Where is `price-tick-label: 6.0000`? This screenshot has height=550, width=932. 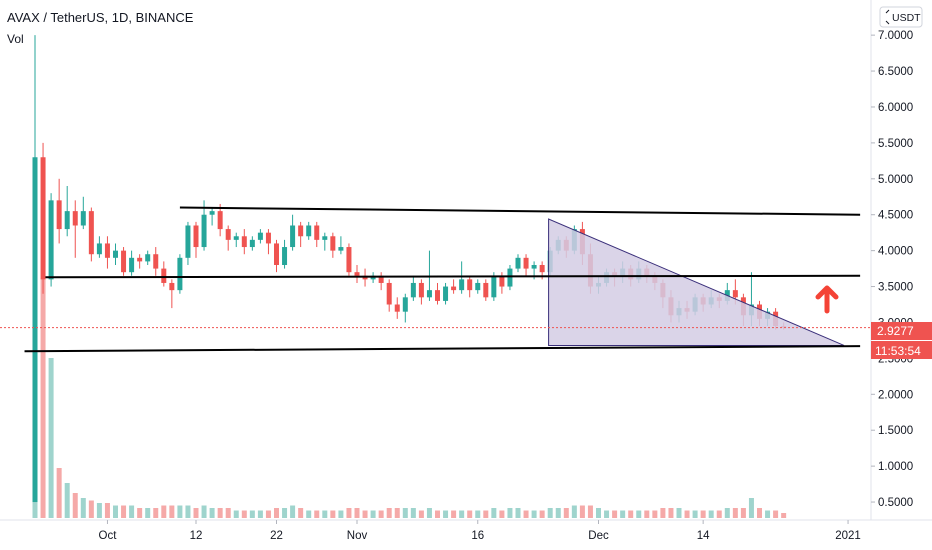
price-tick-label: 6.0000 is located at coordinates (895, 108).